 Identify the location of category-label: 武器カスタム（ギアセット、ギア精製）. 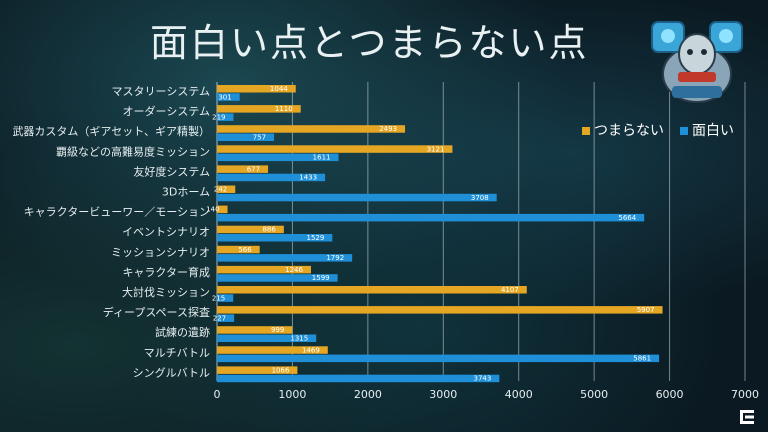
(111, 131).